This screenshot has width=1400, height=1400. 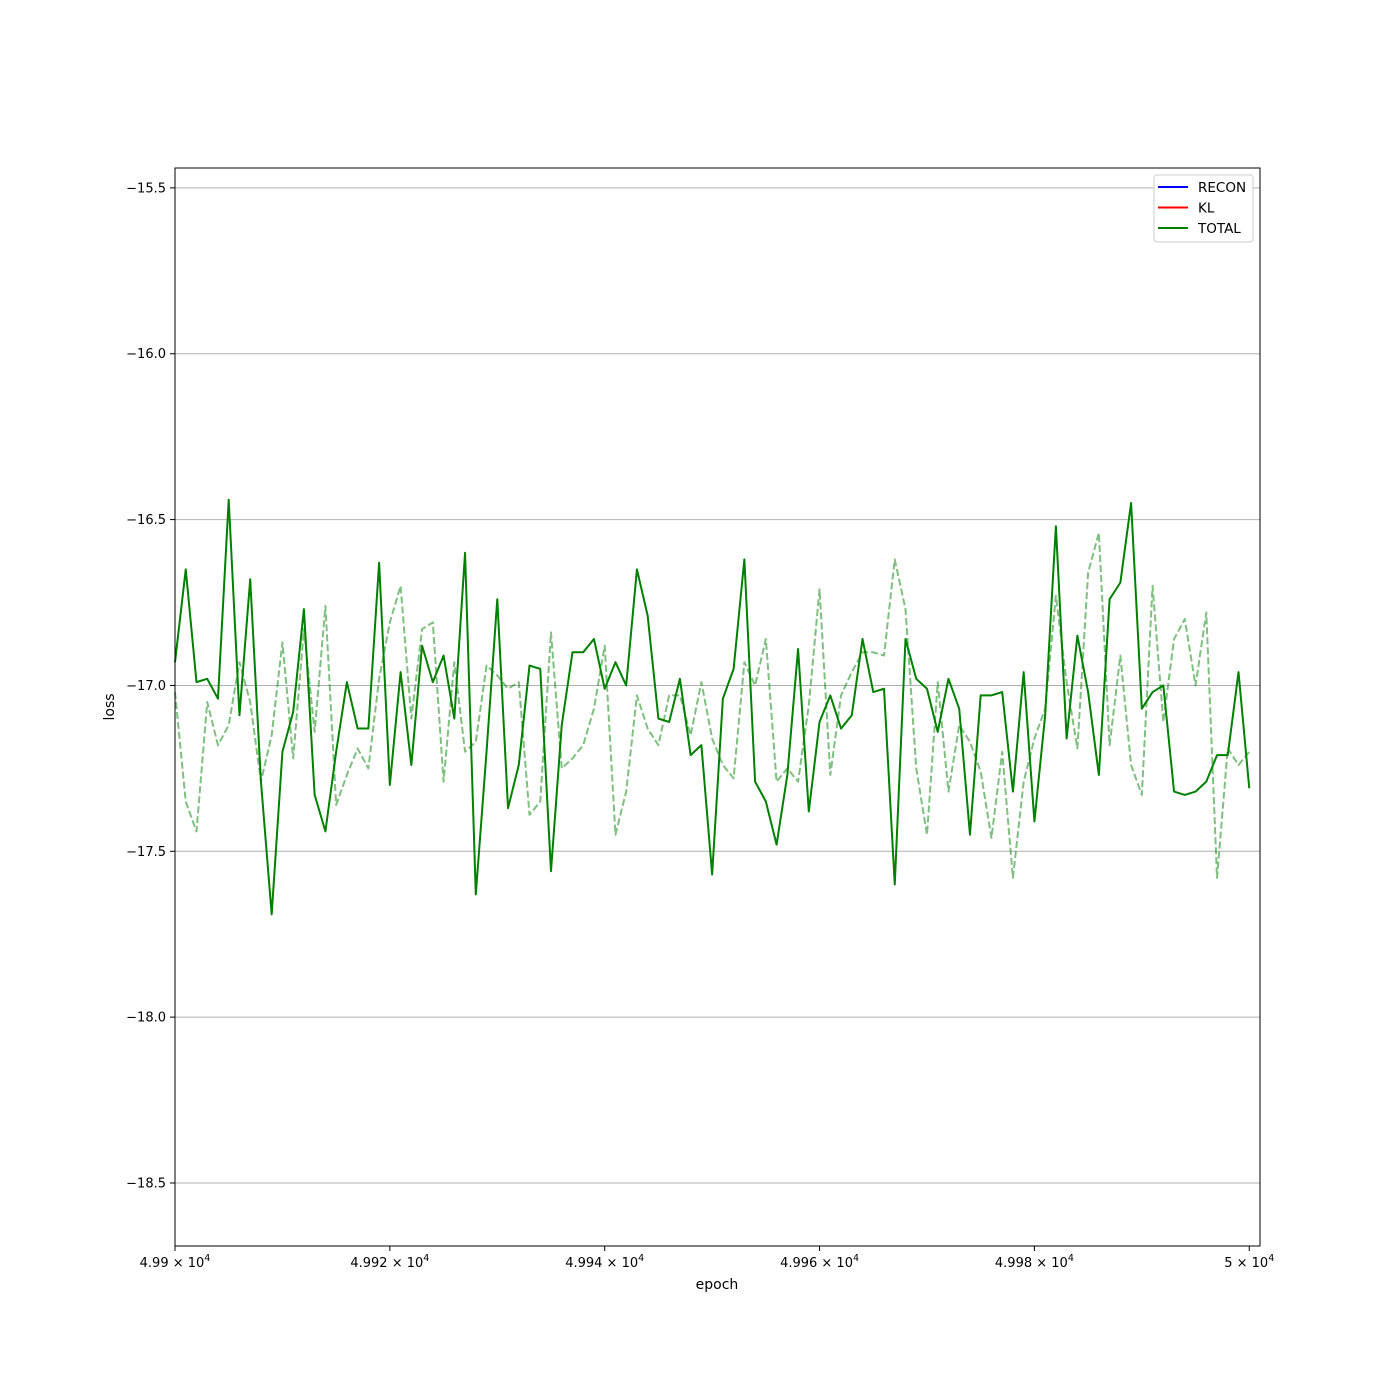 What do you see at coordinates (146, 852) in the screenshot?
I see `y-tick-label: −17.5` at bounding box center [146, 852].